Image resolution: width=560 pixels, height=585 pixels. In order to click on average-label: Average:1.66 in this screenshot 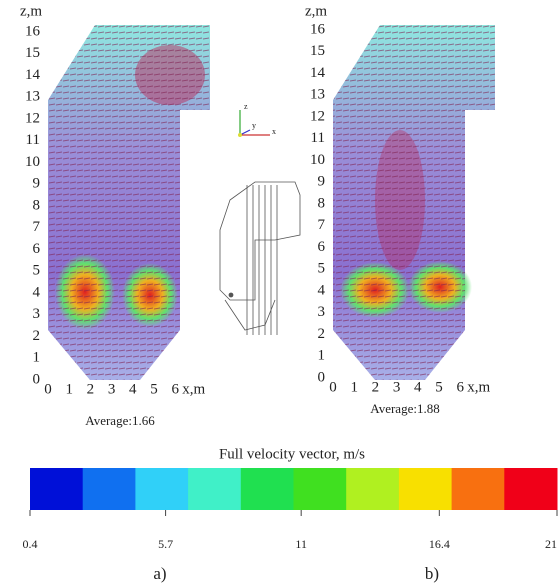, I will do `click(120, 420)`.